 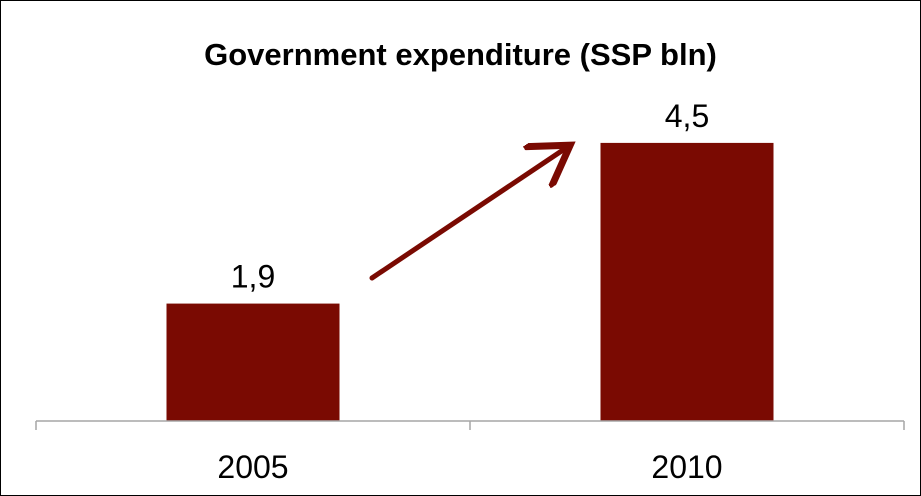 What do you see at coordinates (686, 467) in the screenshot?
I see `x-tick-label: 2010` at bounding box center [686, 467].